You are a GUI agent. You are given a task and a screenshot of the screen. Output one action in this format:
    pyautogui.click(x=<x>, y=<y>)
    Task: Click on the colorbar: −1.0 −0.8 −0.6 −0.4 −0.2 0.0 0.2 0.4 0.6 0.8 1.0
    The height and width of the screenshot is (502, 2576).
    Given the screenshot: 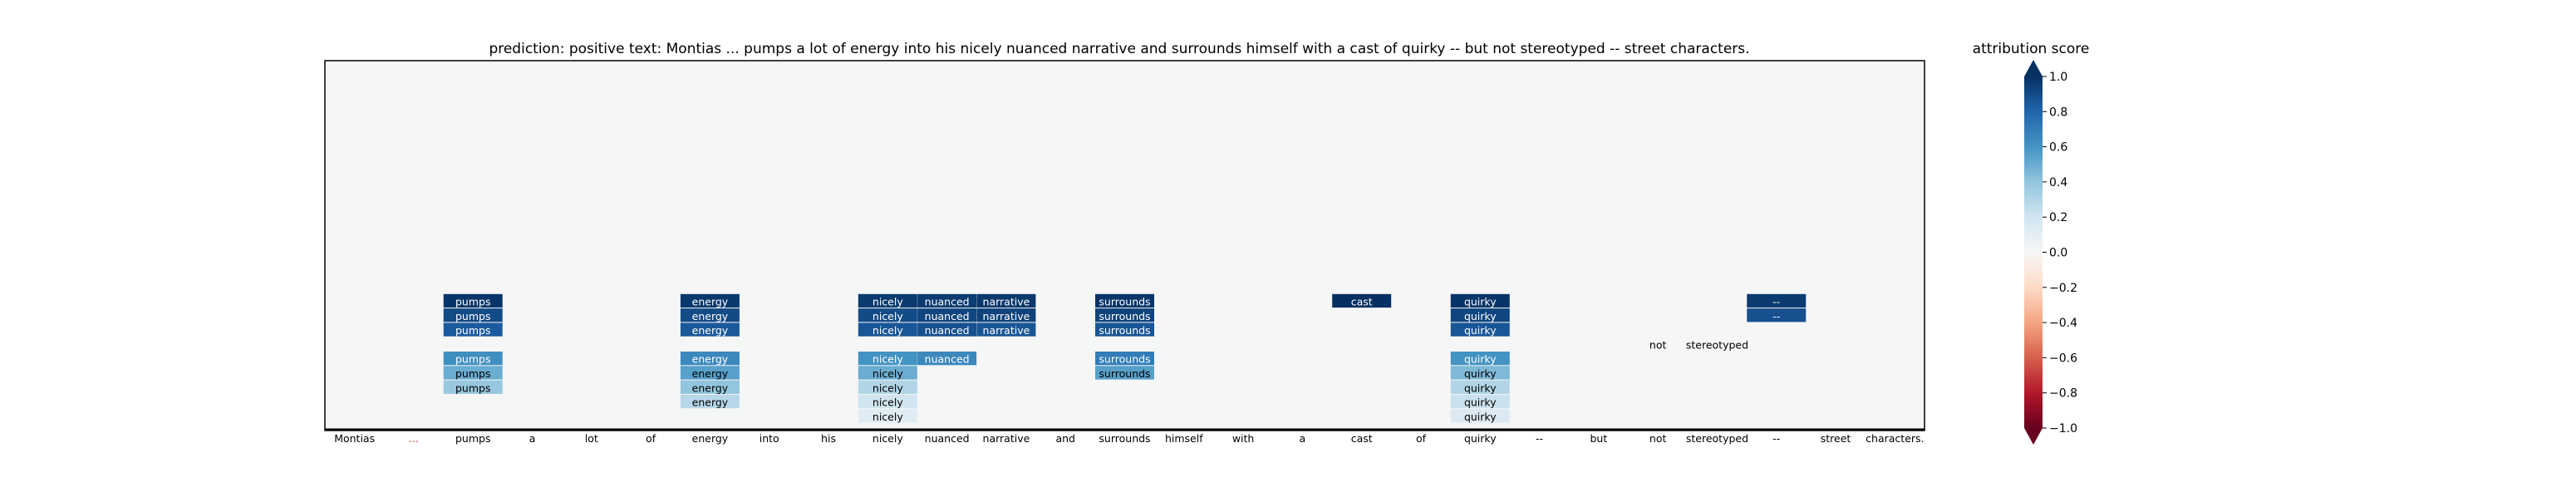 What is the action you would take?
    pyautogui.click(x=2050, y=252)
    